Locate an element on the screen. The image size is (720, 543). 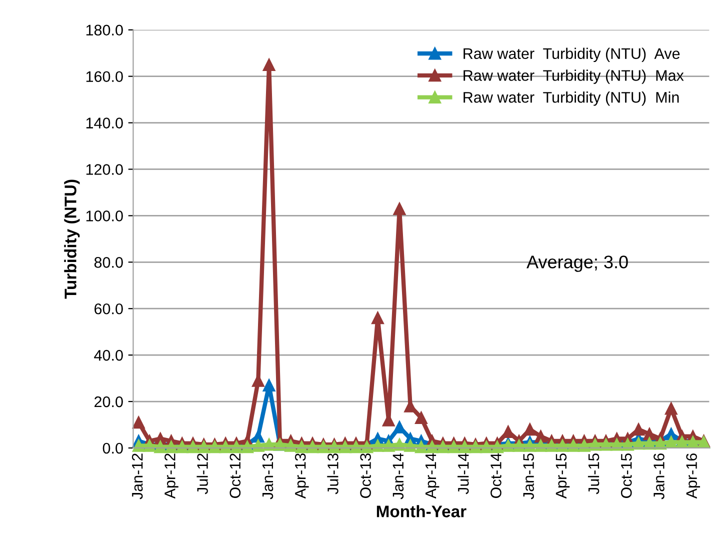
x-tick-label: Jan-15 is located at coordinates (528, 476).